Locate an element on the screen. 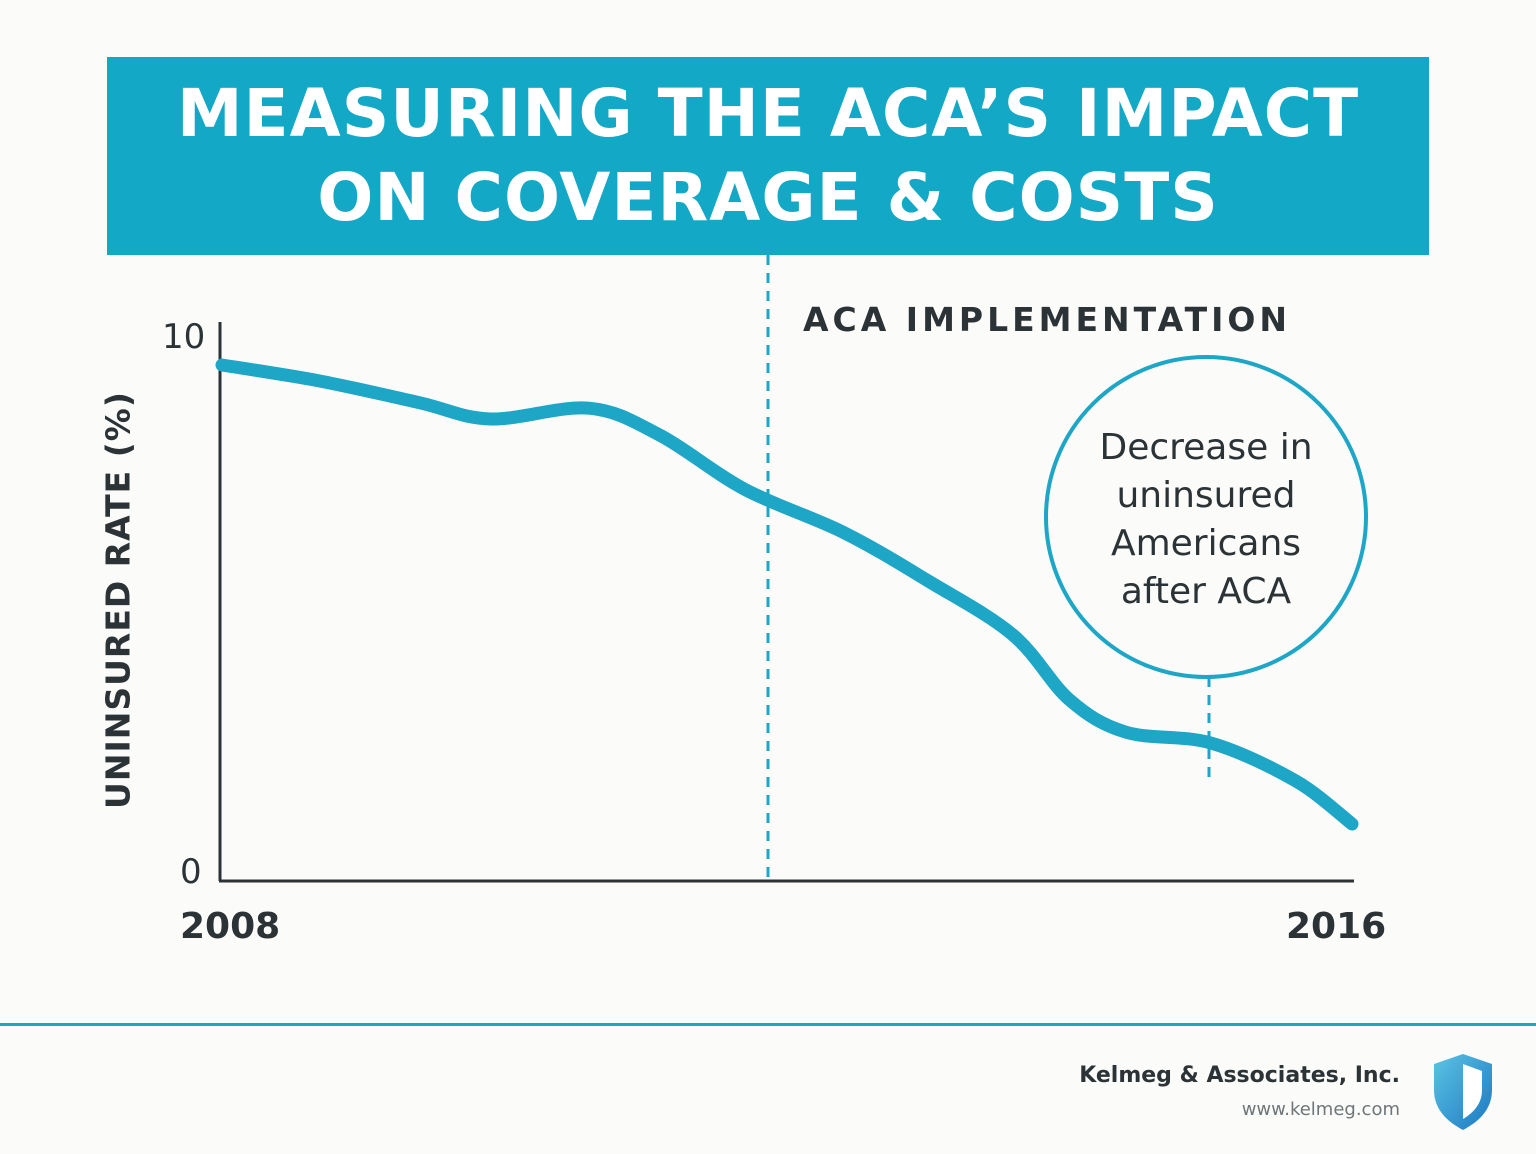  callout-line-1: Decrease in is located at coordinates (1206, 447).